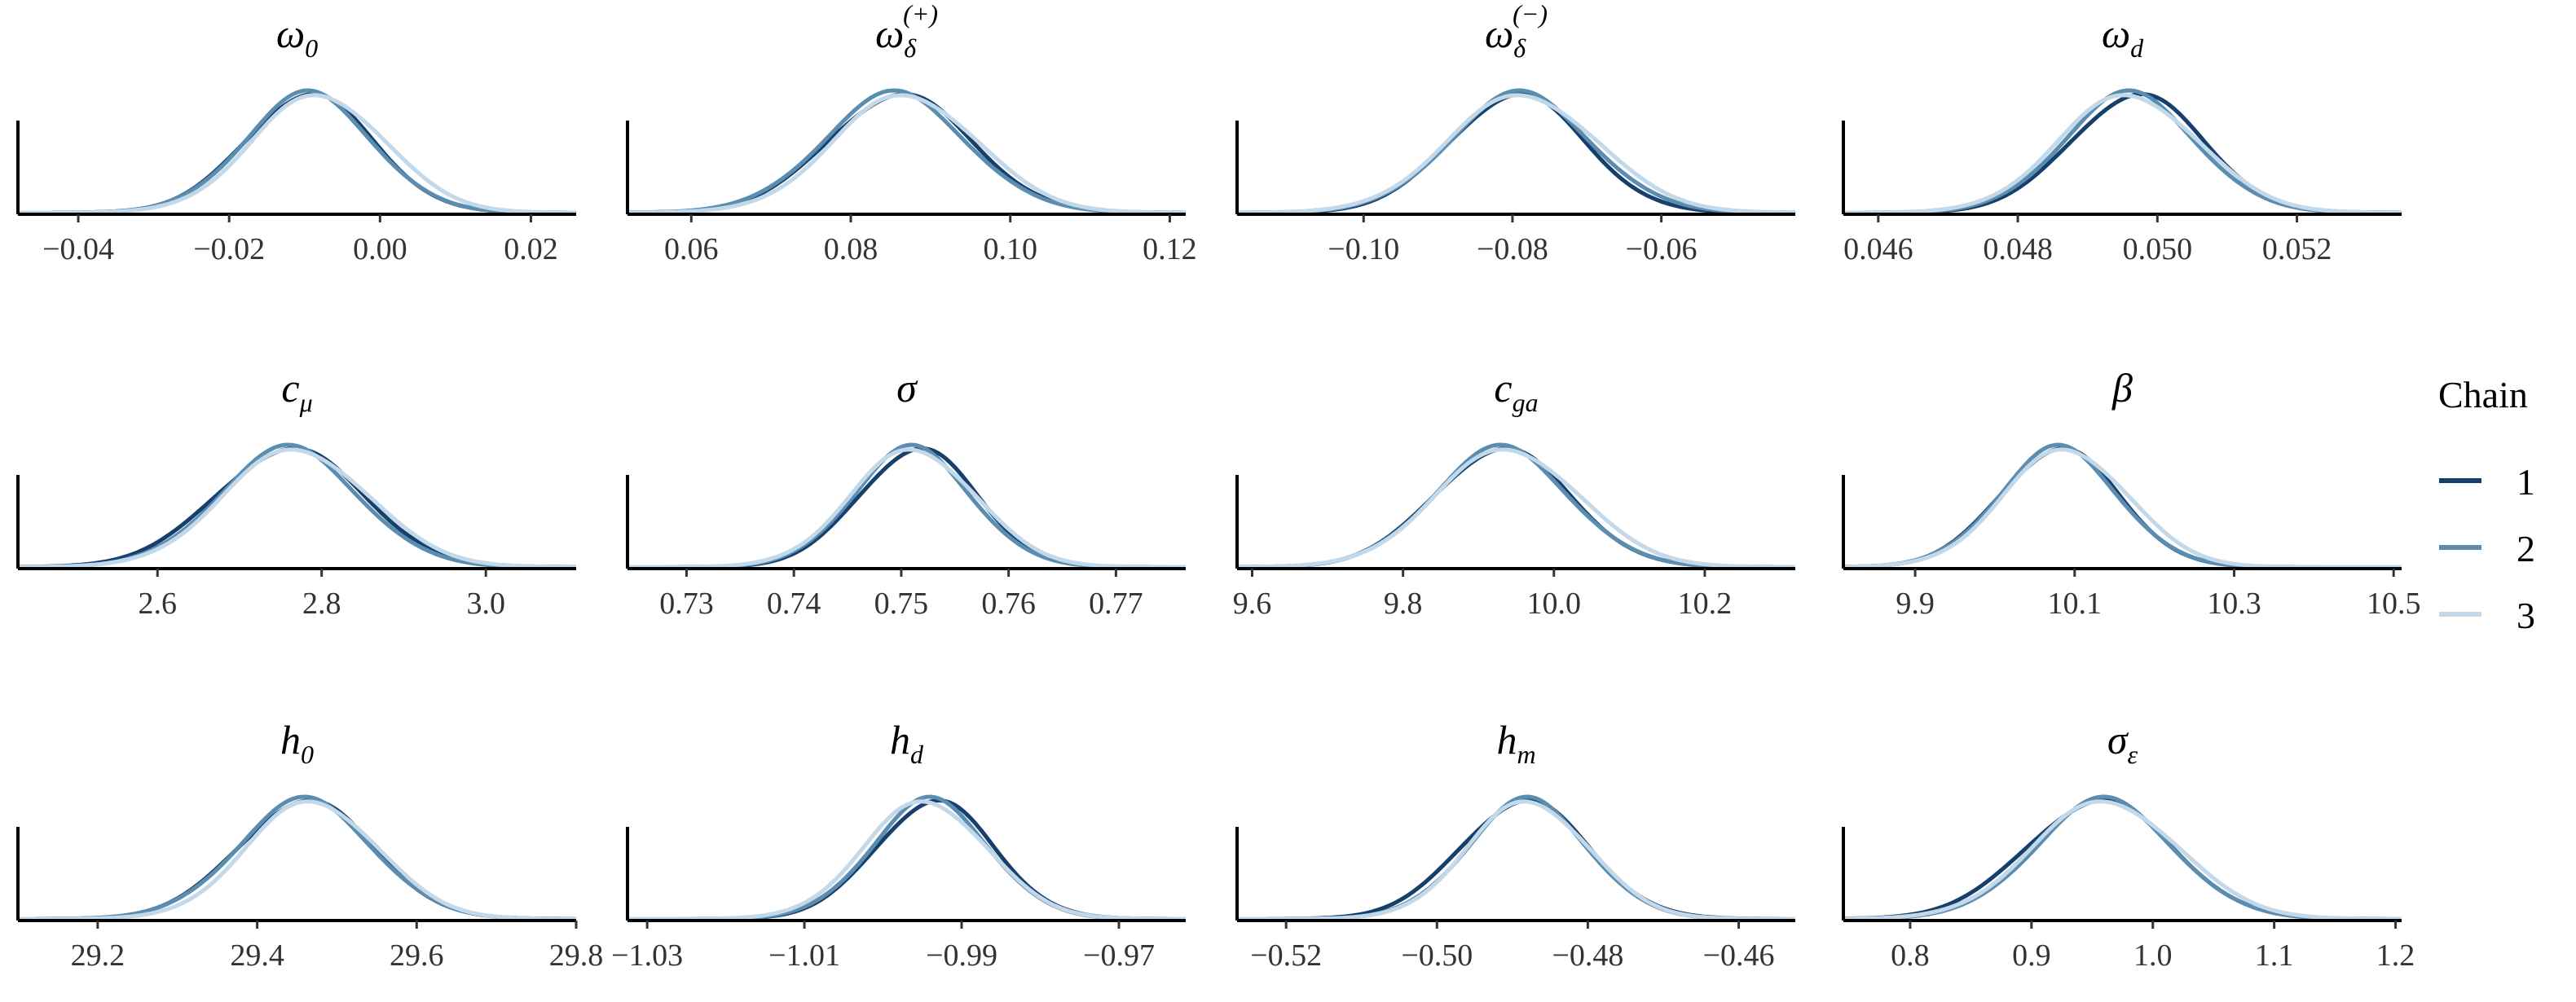  I want to click on x-tick-label: 0.73, so click(686, 604).